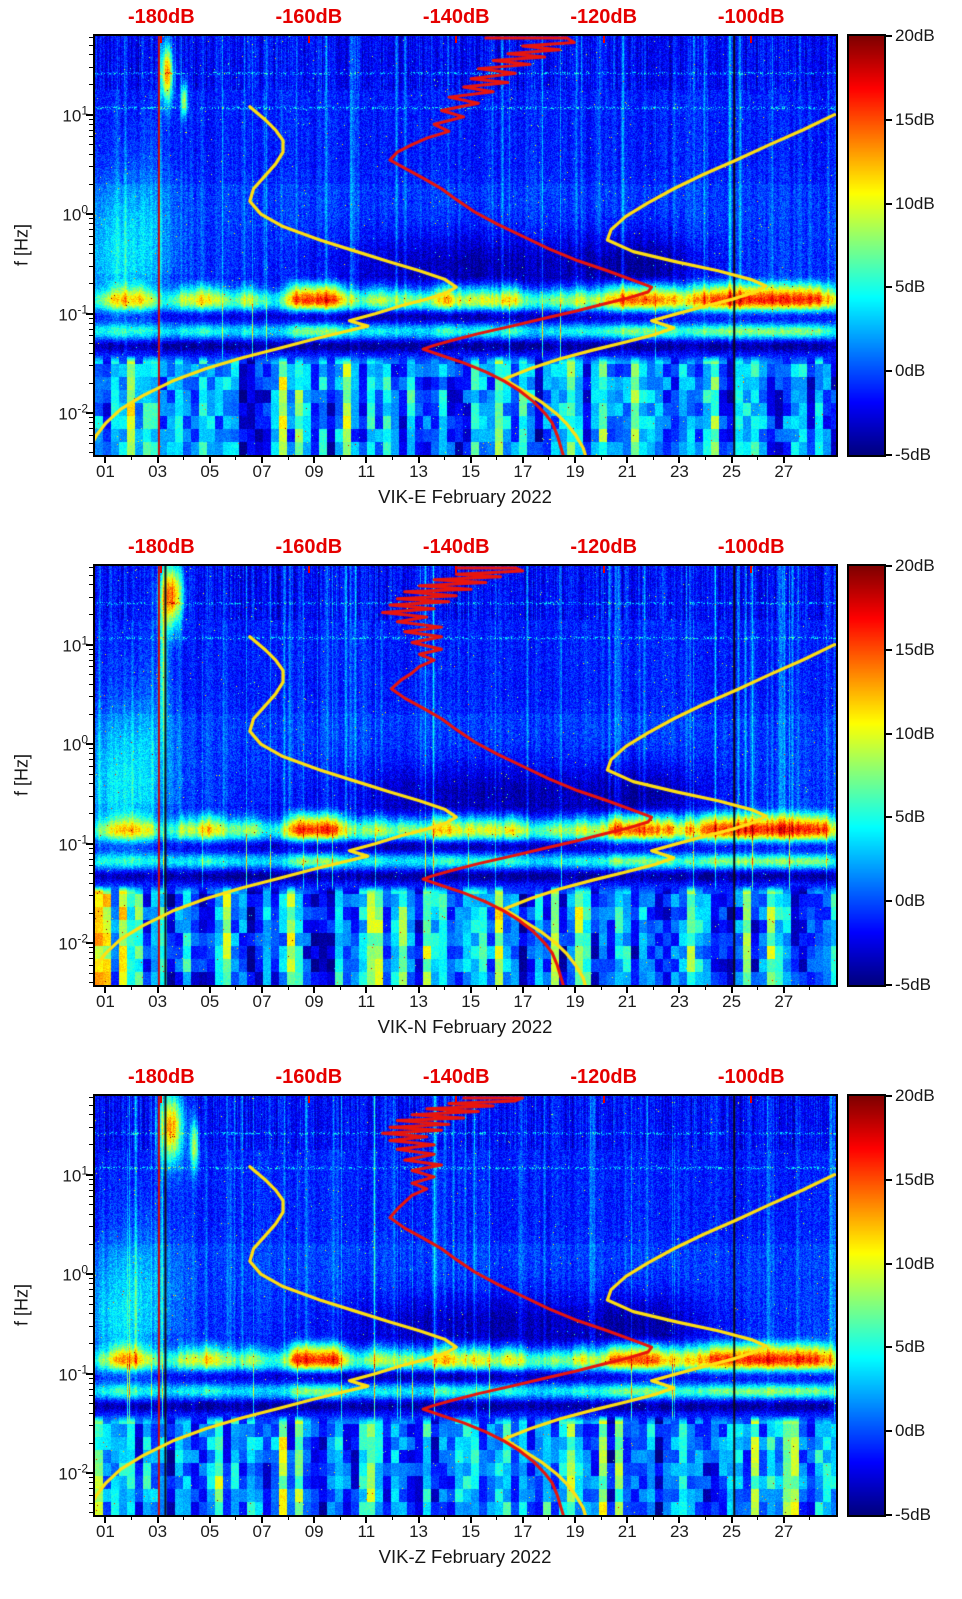  Describe the element at coordinates (73, 412) in the screenshot. I see `y-tick-label: 10⁻²` at that location.